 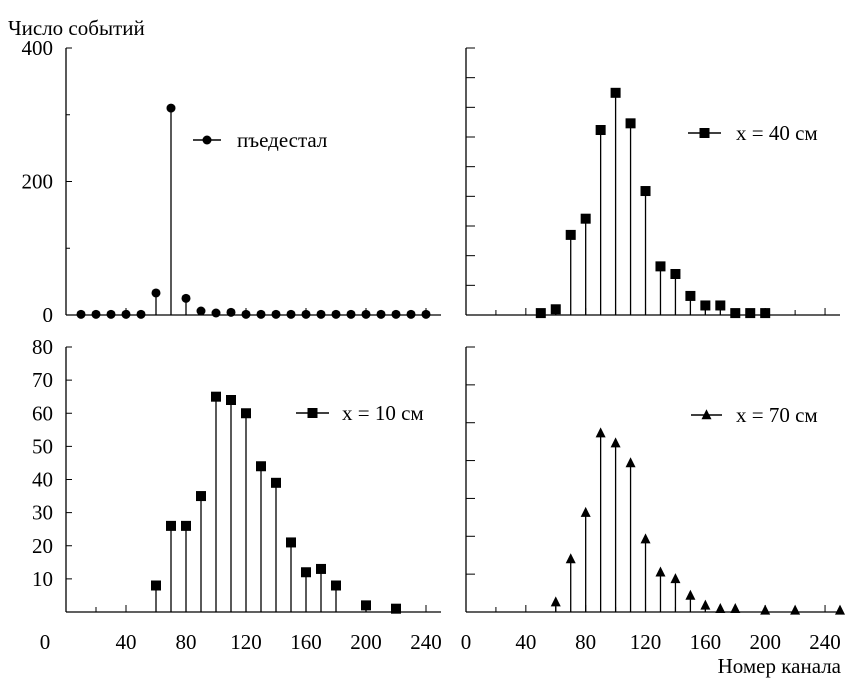 I want to click on legend-label: x = 40 см, so click(x=777, y=133).